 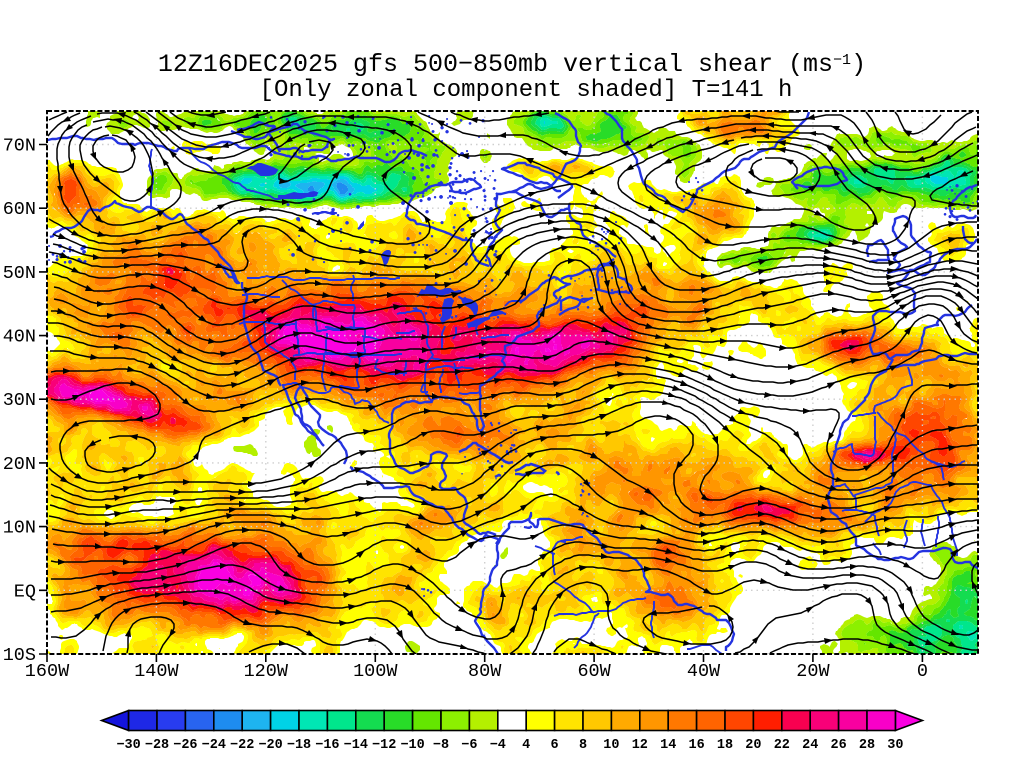 What do you see at coordinates (25, 591) in the screenshot?
I see `svg-text: EQ` at bounding box center [25, 591].